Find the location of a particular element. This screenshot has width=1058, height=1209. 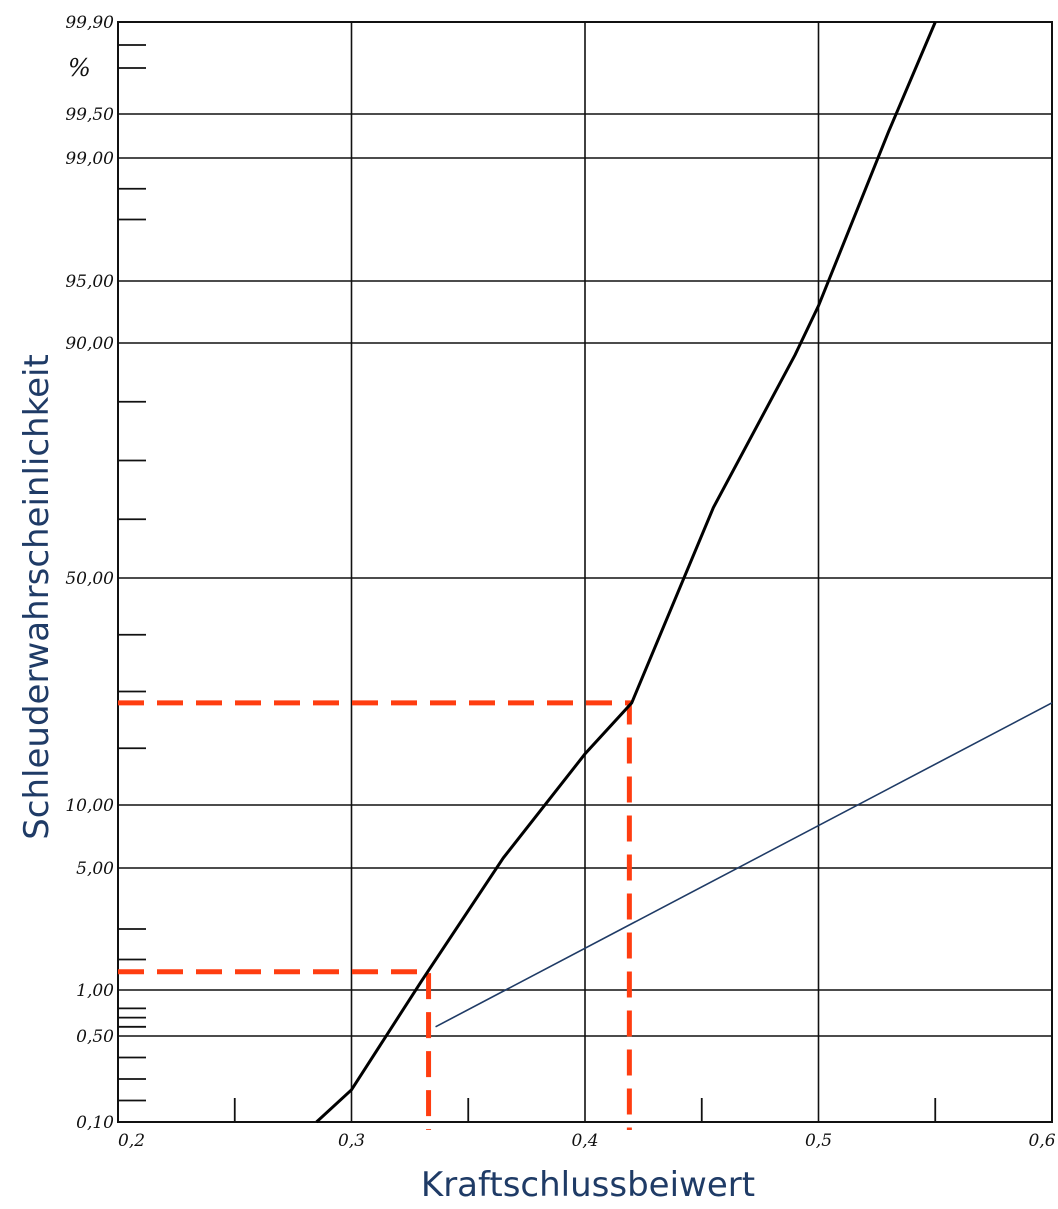

y-tick-label: 0,50 is located at coordinates (95, 1037).